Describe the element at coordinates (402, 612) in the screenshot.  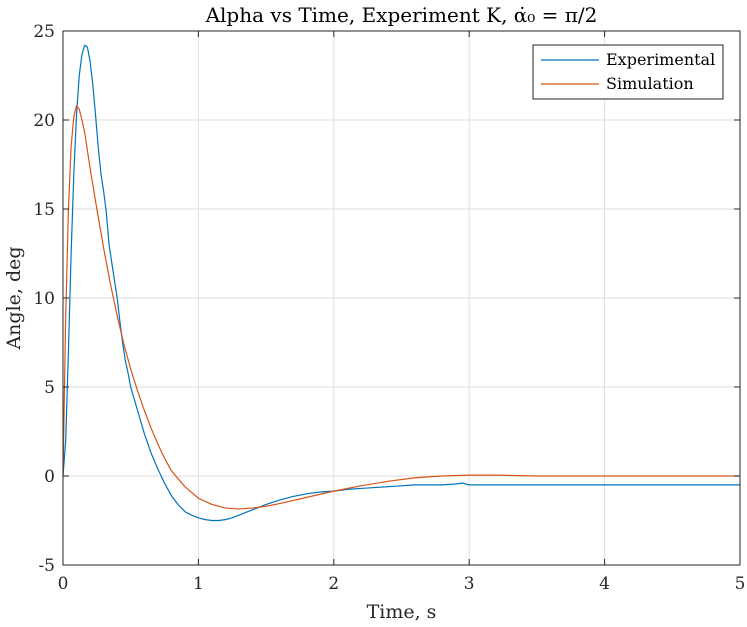
I see `x-axis-label: Time, s` at that location.